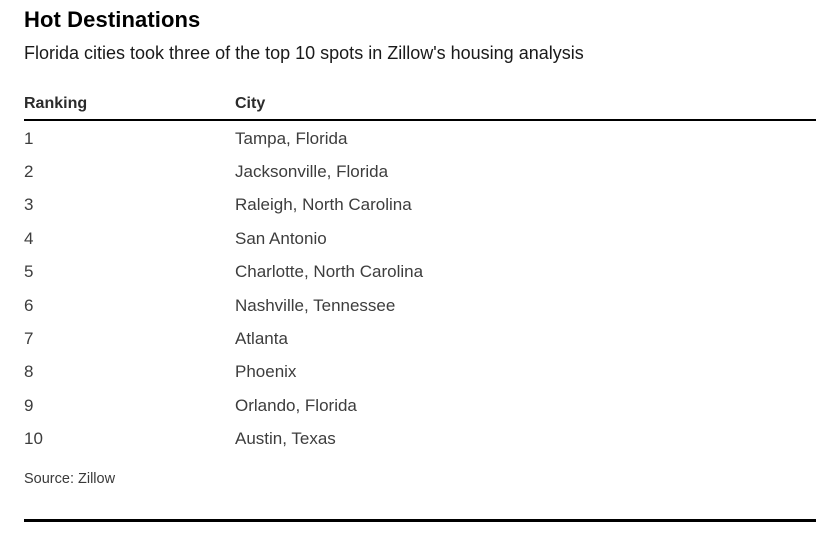  I want to click on city-cell: Austin, Texas, so click(285, 439).